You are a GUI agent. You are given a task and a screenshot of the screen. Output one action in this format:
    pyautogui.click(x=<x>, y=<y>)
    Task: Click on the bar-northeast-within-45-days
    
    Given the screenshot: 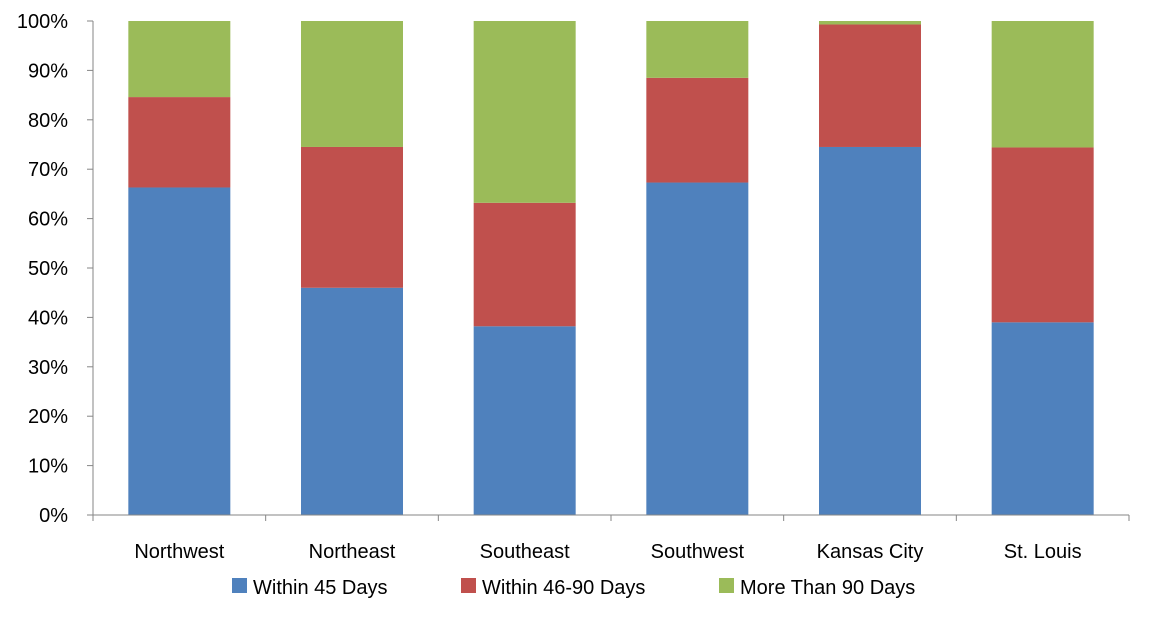 What is the action you would take?
    pyautogui.click(x=352, y=401)
    